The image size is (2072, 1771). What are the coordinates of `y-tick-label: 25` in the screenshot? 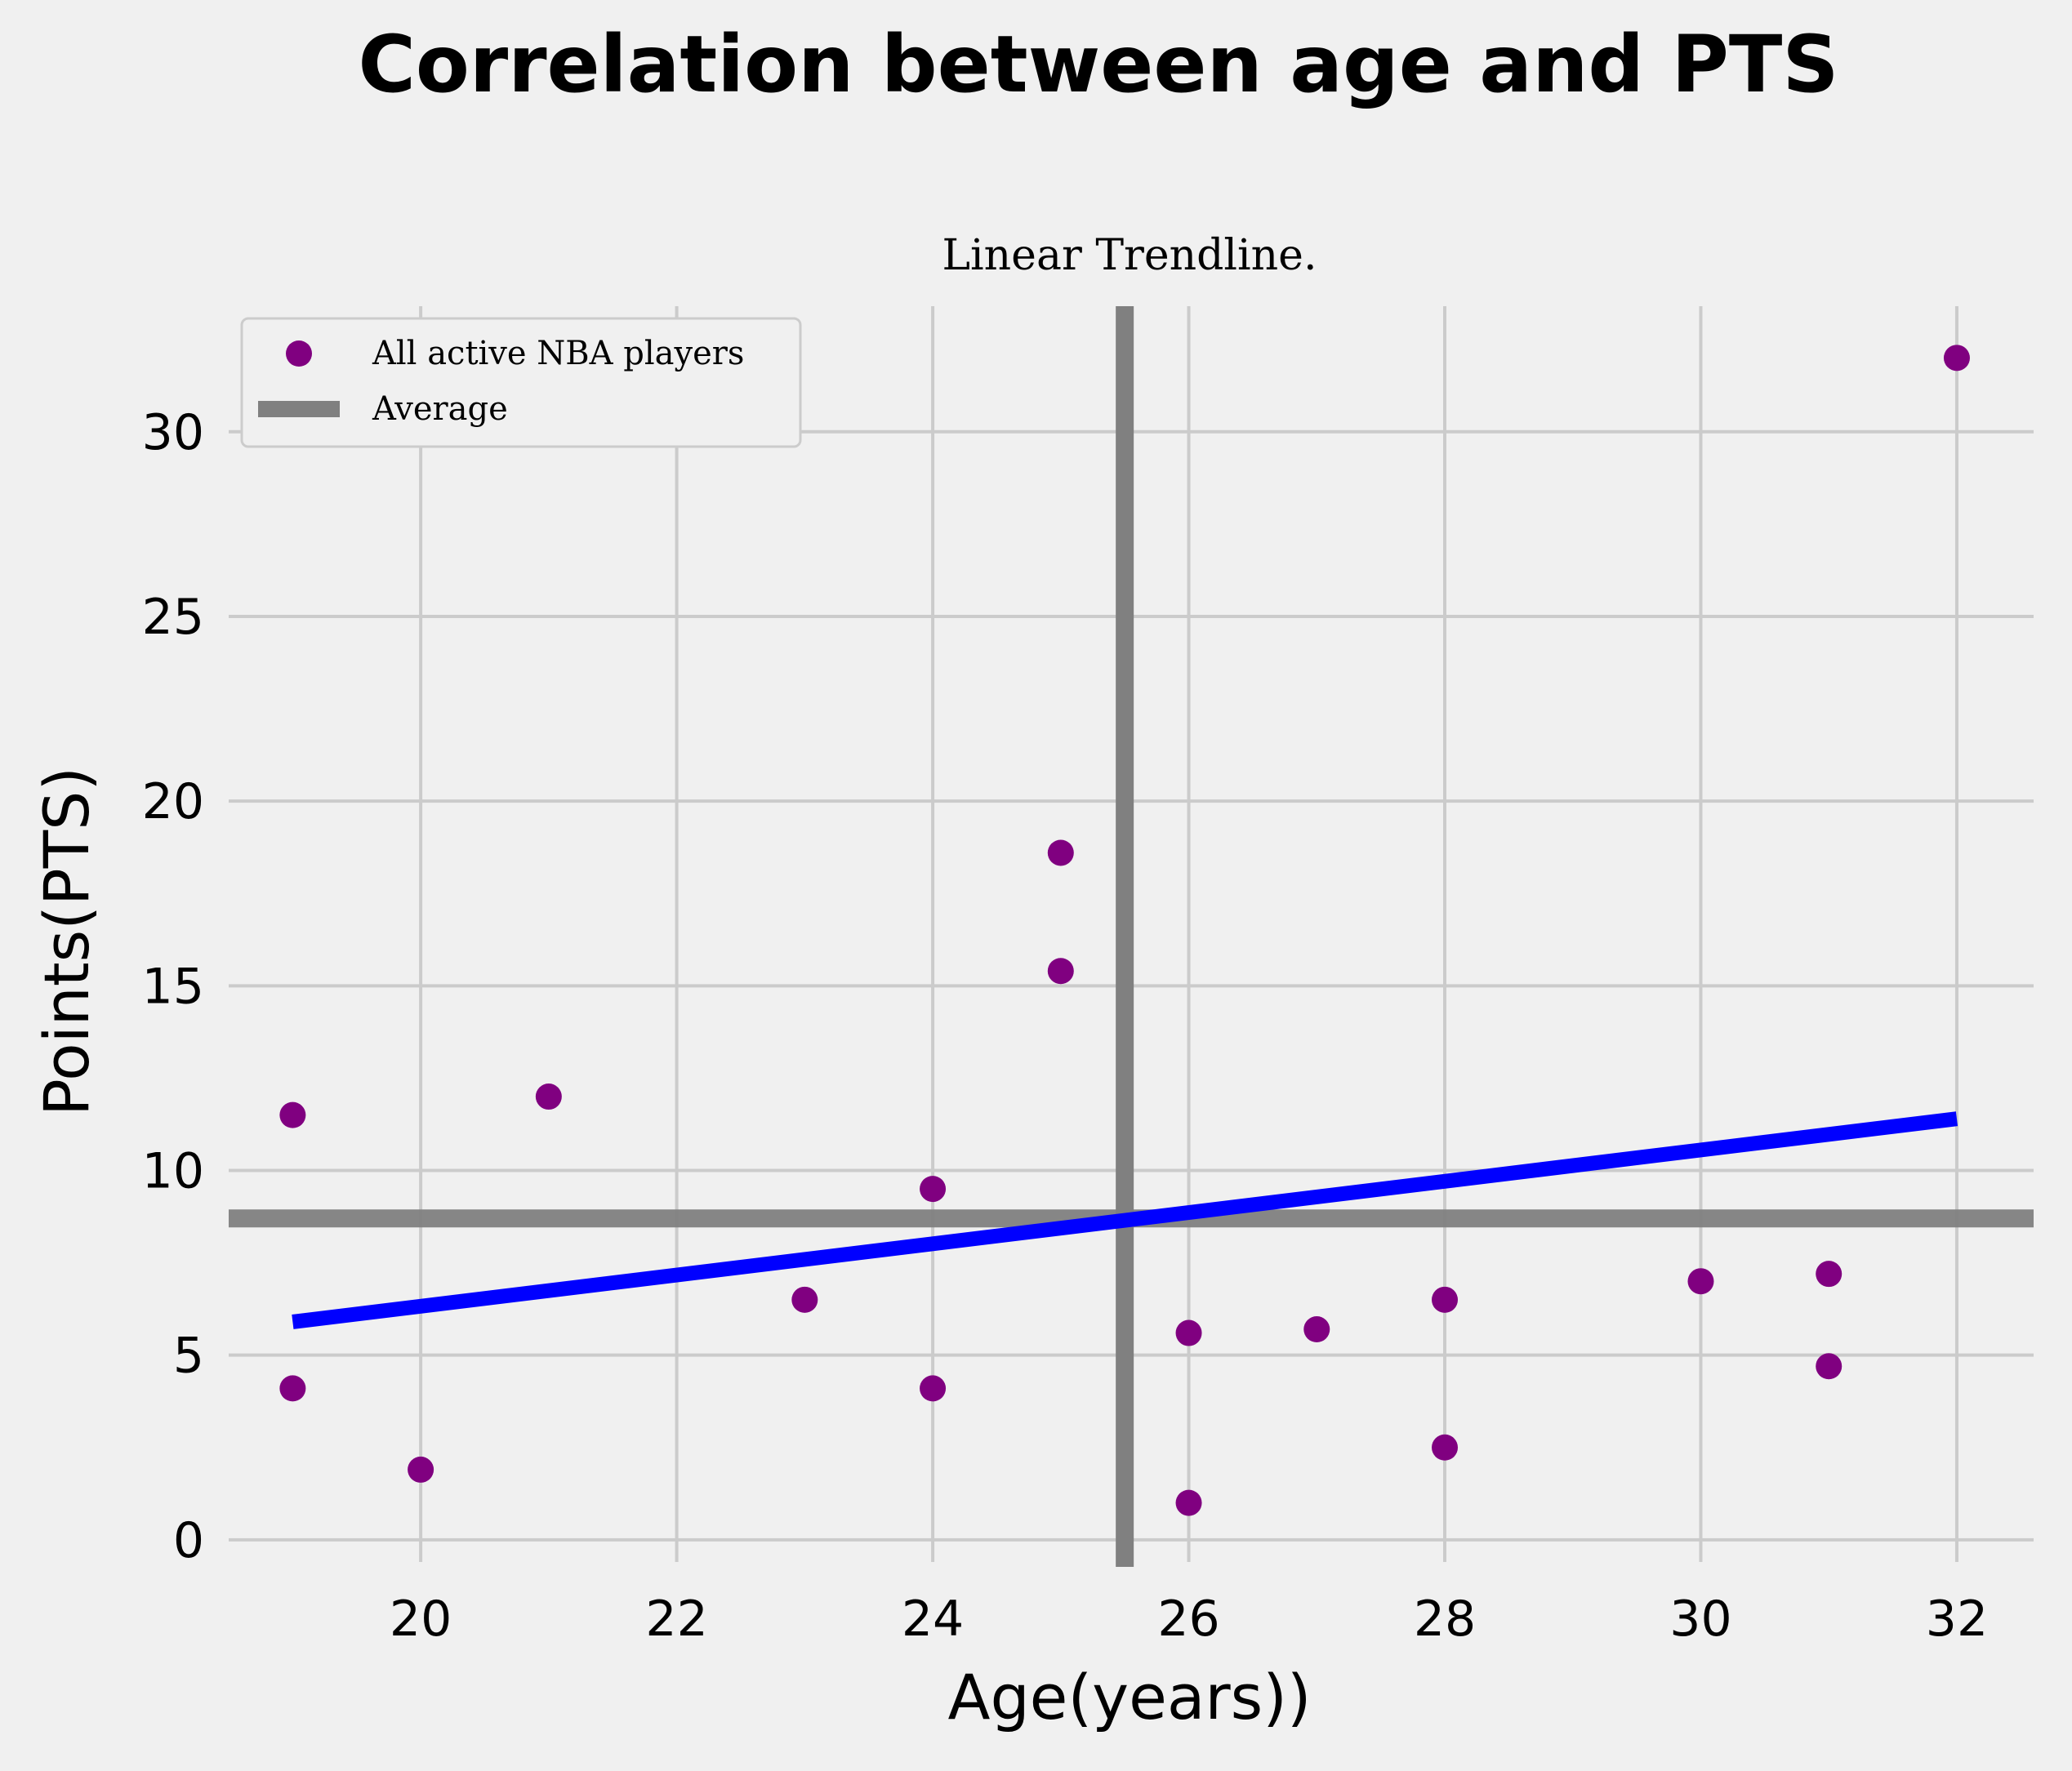 It's located at (173, 617).